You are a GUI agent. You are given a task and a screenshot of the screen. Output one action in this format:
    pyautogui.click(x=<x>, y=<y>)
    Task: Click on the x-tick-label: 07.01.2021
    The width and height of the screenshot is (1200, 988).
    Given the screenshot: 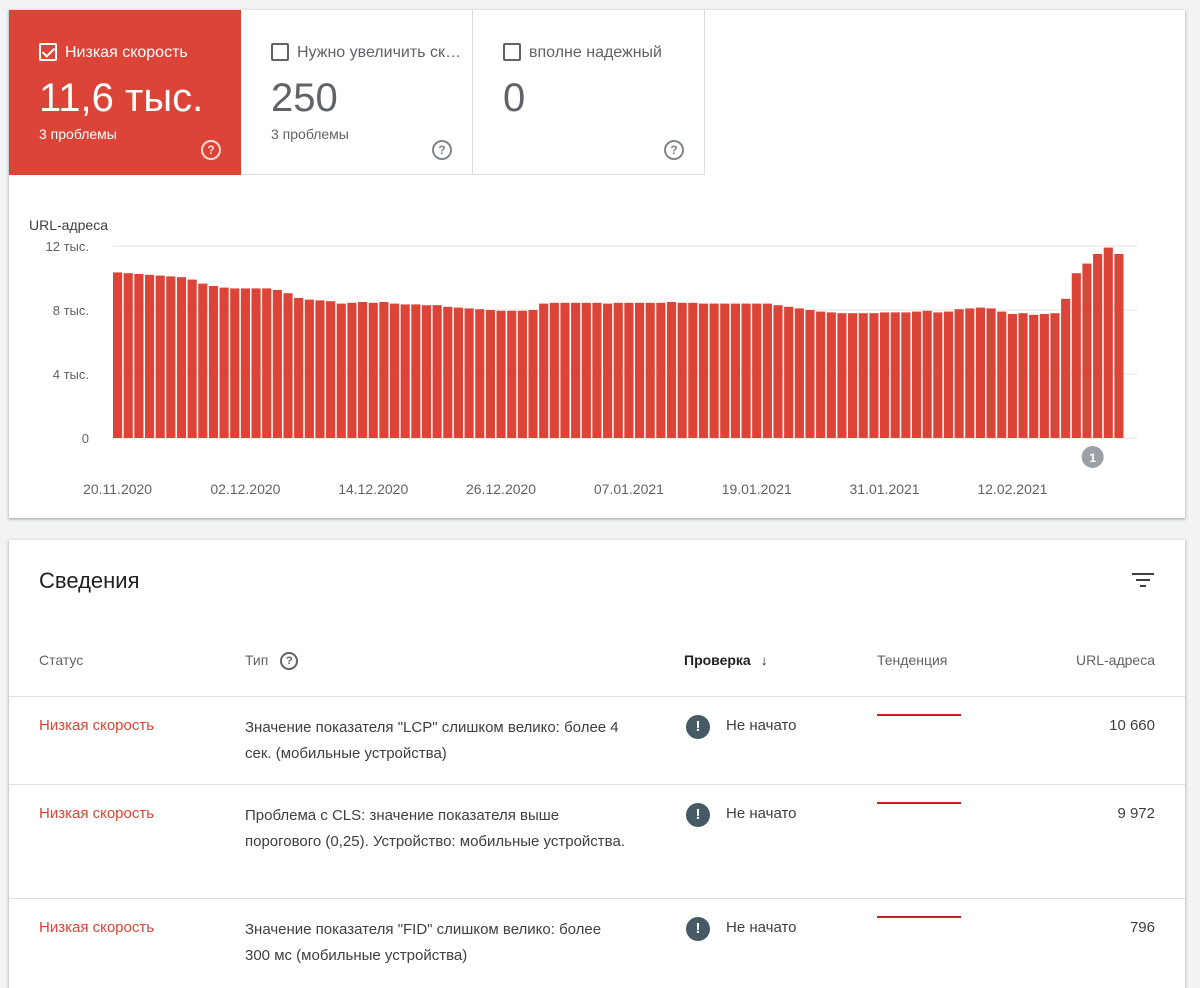 What is the action you would take?
    pyautogui.click(x=629, y=489)
    